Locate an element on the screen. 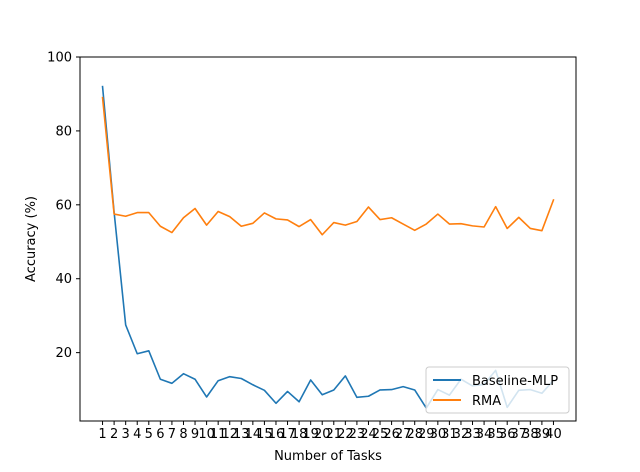 Image resolution: width=640 pixels, height=472 pixels. x-tick-label: 35 is located at coordinates (495, 434).